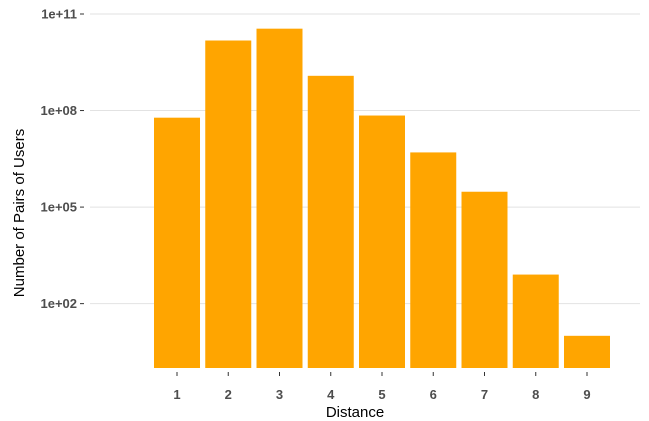  Describe the element at coordinates (381, 394) in the screenshot. I see `x-tick-label: 5` at that location.